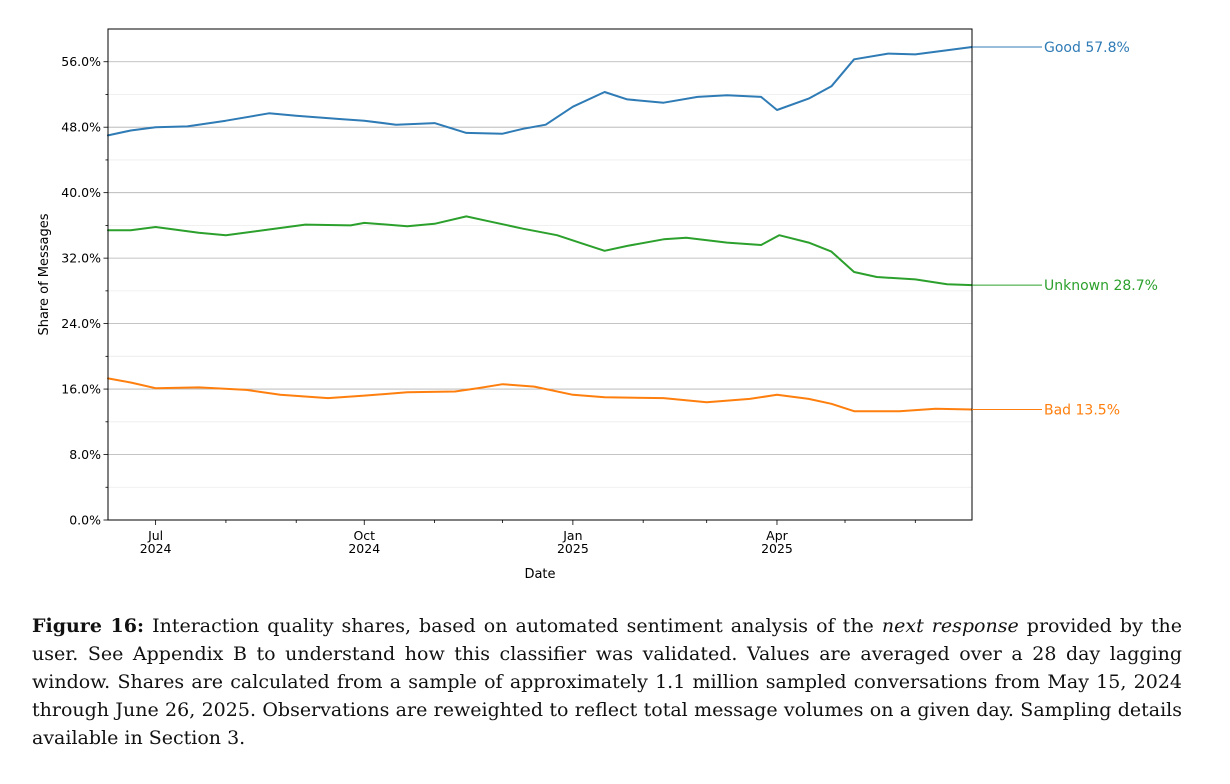  What do you see at coordinates (81, 258) in the screenshot?
I see `y-tick-label: 32.0%` at bounding box center [81, 258].